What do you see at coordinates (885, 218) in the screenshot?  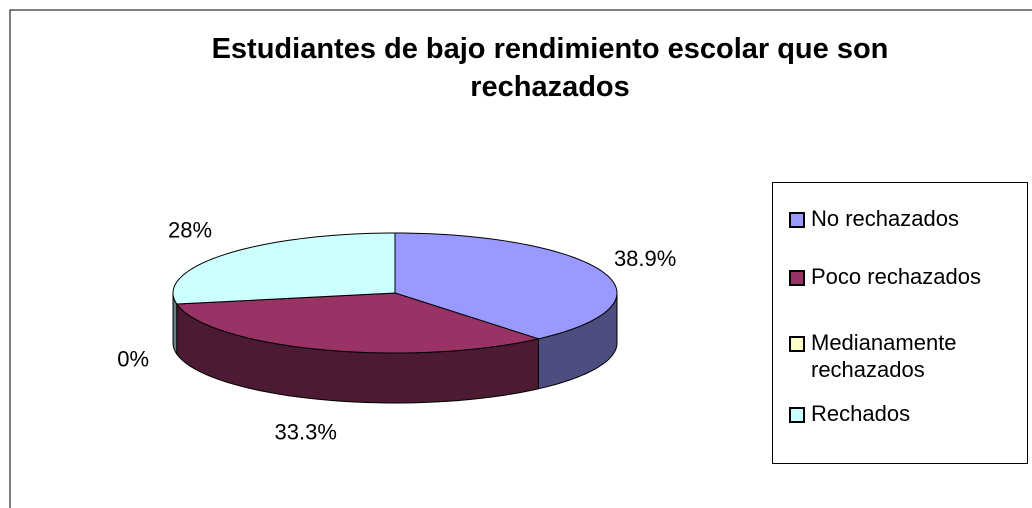 I see `legend-label: No rechazados` at bounding box center [885, 218].